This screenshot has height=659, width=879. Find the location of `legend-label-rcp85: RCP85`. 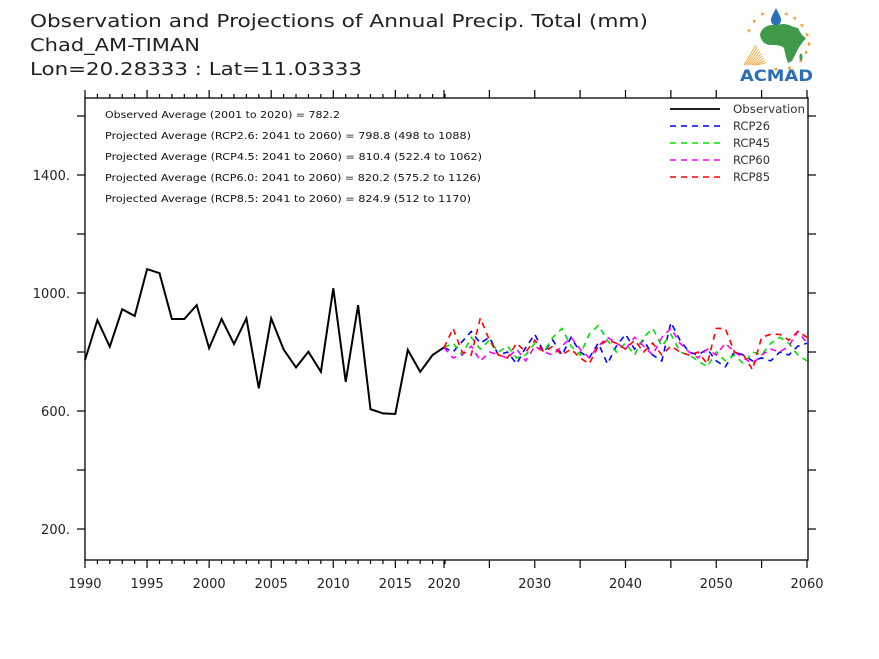

legend-label-rcp85: RCP85 is located at coordinates (751, 177).